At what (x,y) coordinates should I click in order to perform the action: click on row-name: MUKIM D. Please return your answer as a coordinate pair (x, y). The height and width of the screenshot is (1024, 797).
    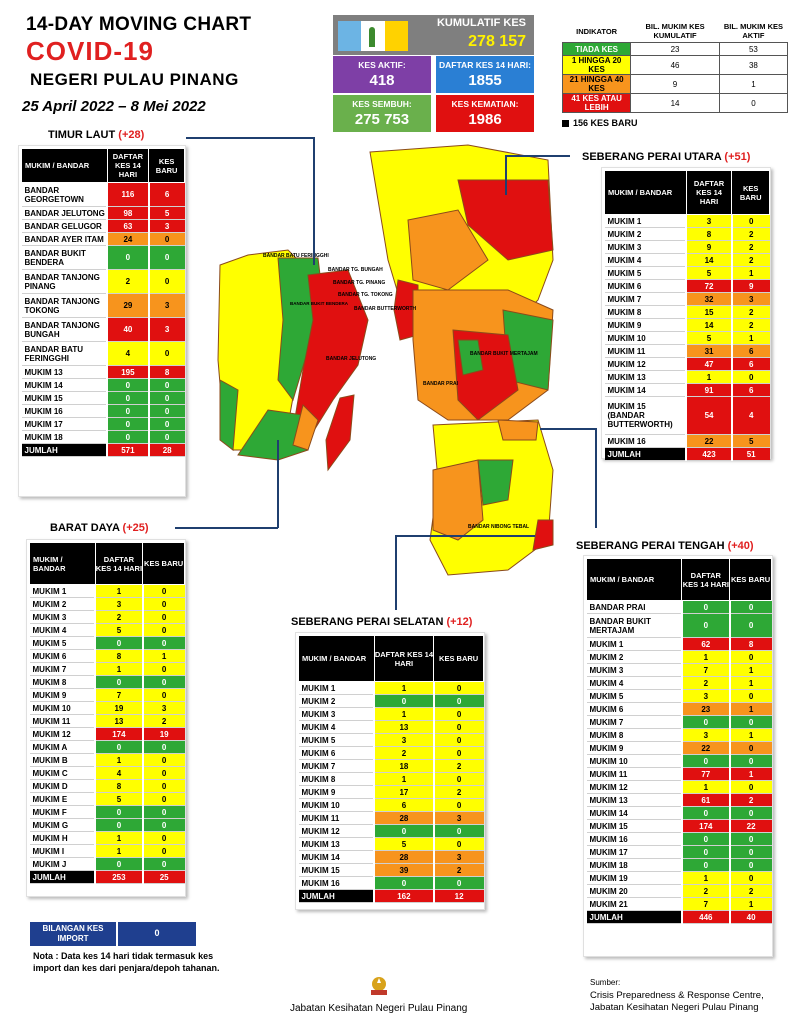
    Looking at the image, I should click on (62, 786).